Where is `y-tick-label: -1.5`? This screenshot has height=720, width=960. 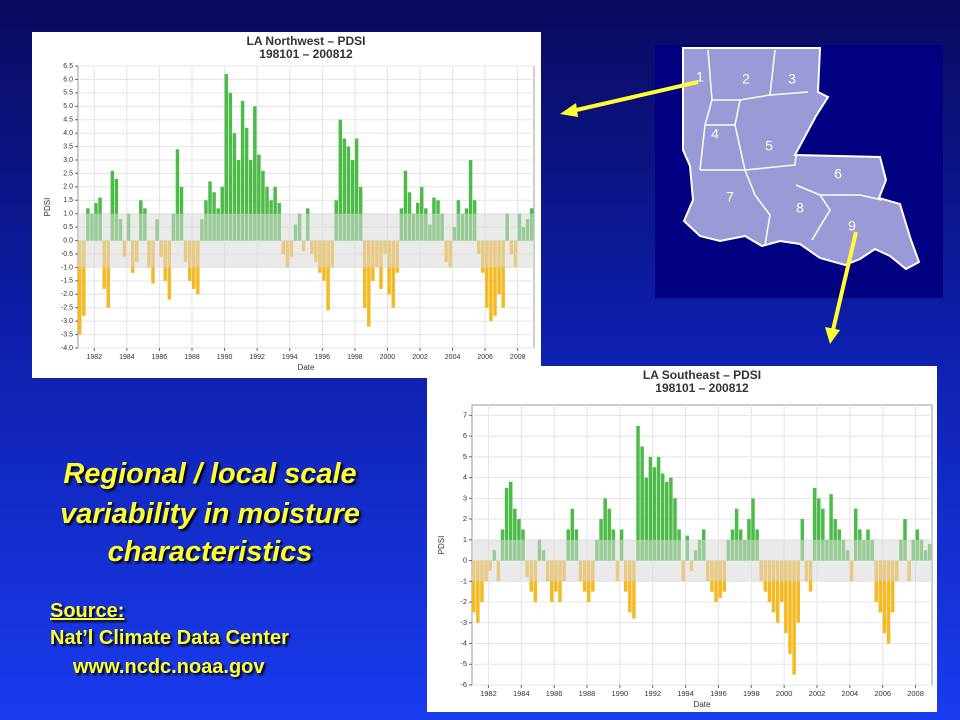
y-tick-label: -1.5 is located at coordinates (67, 281).